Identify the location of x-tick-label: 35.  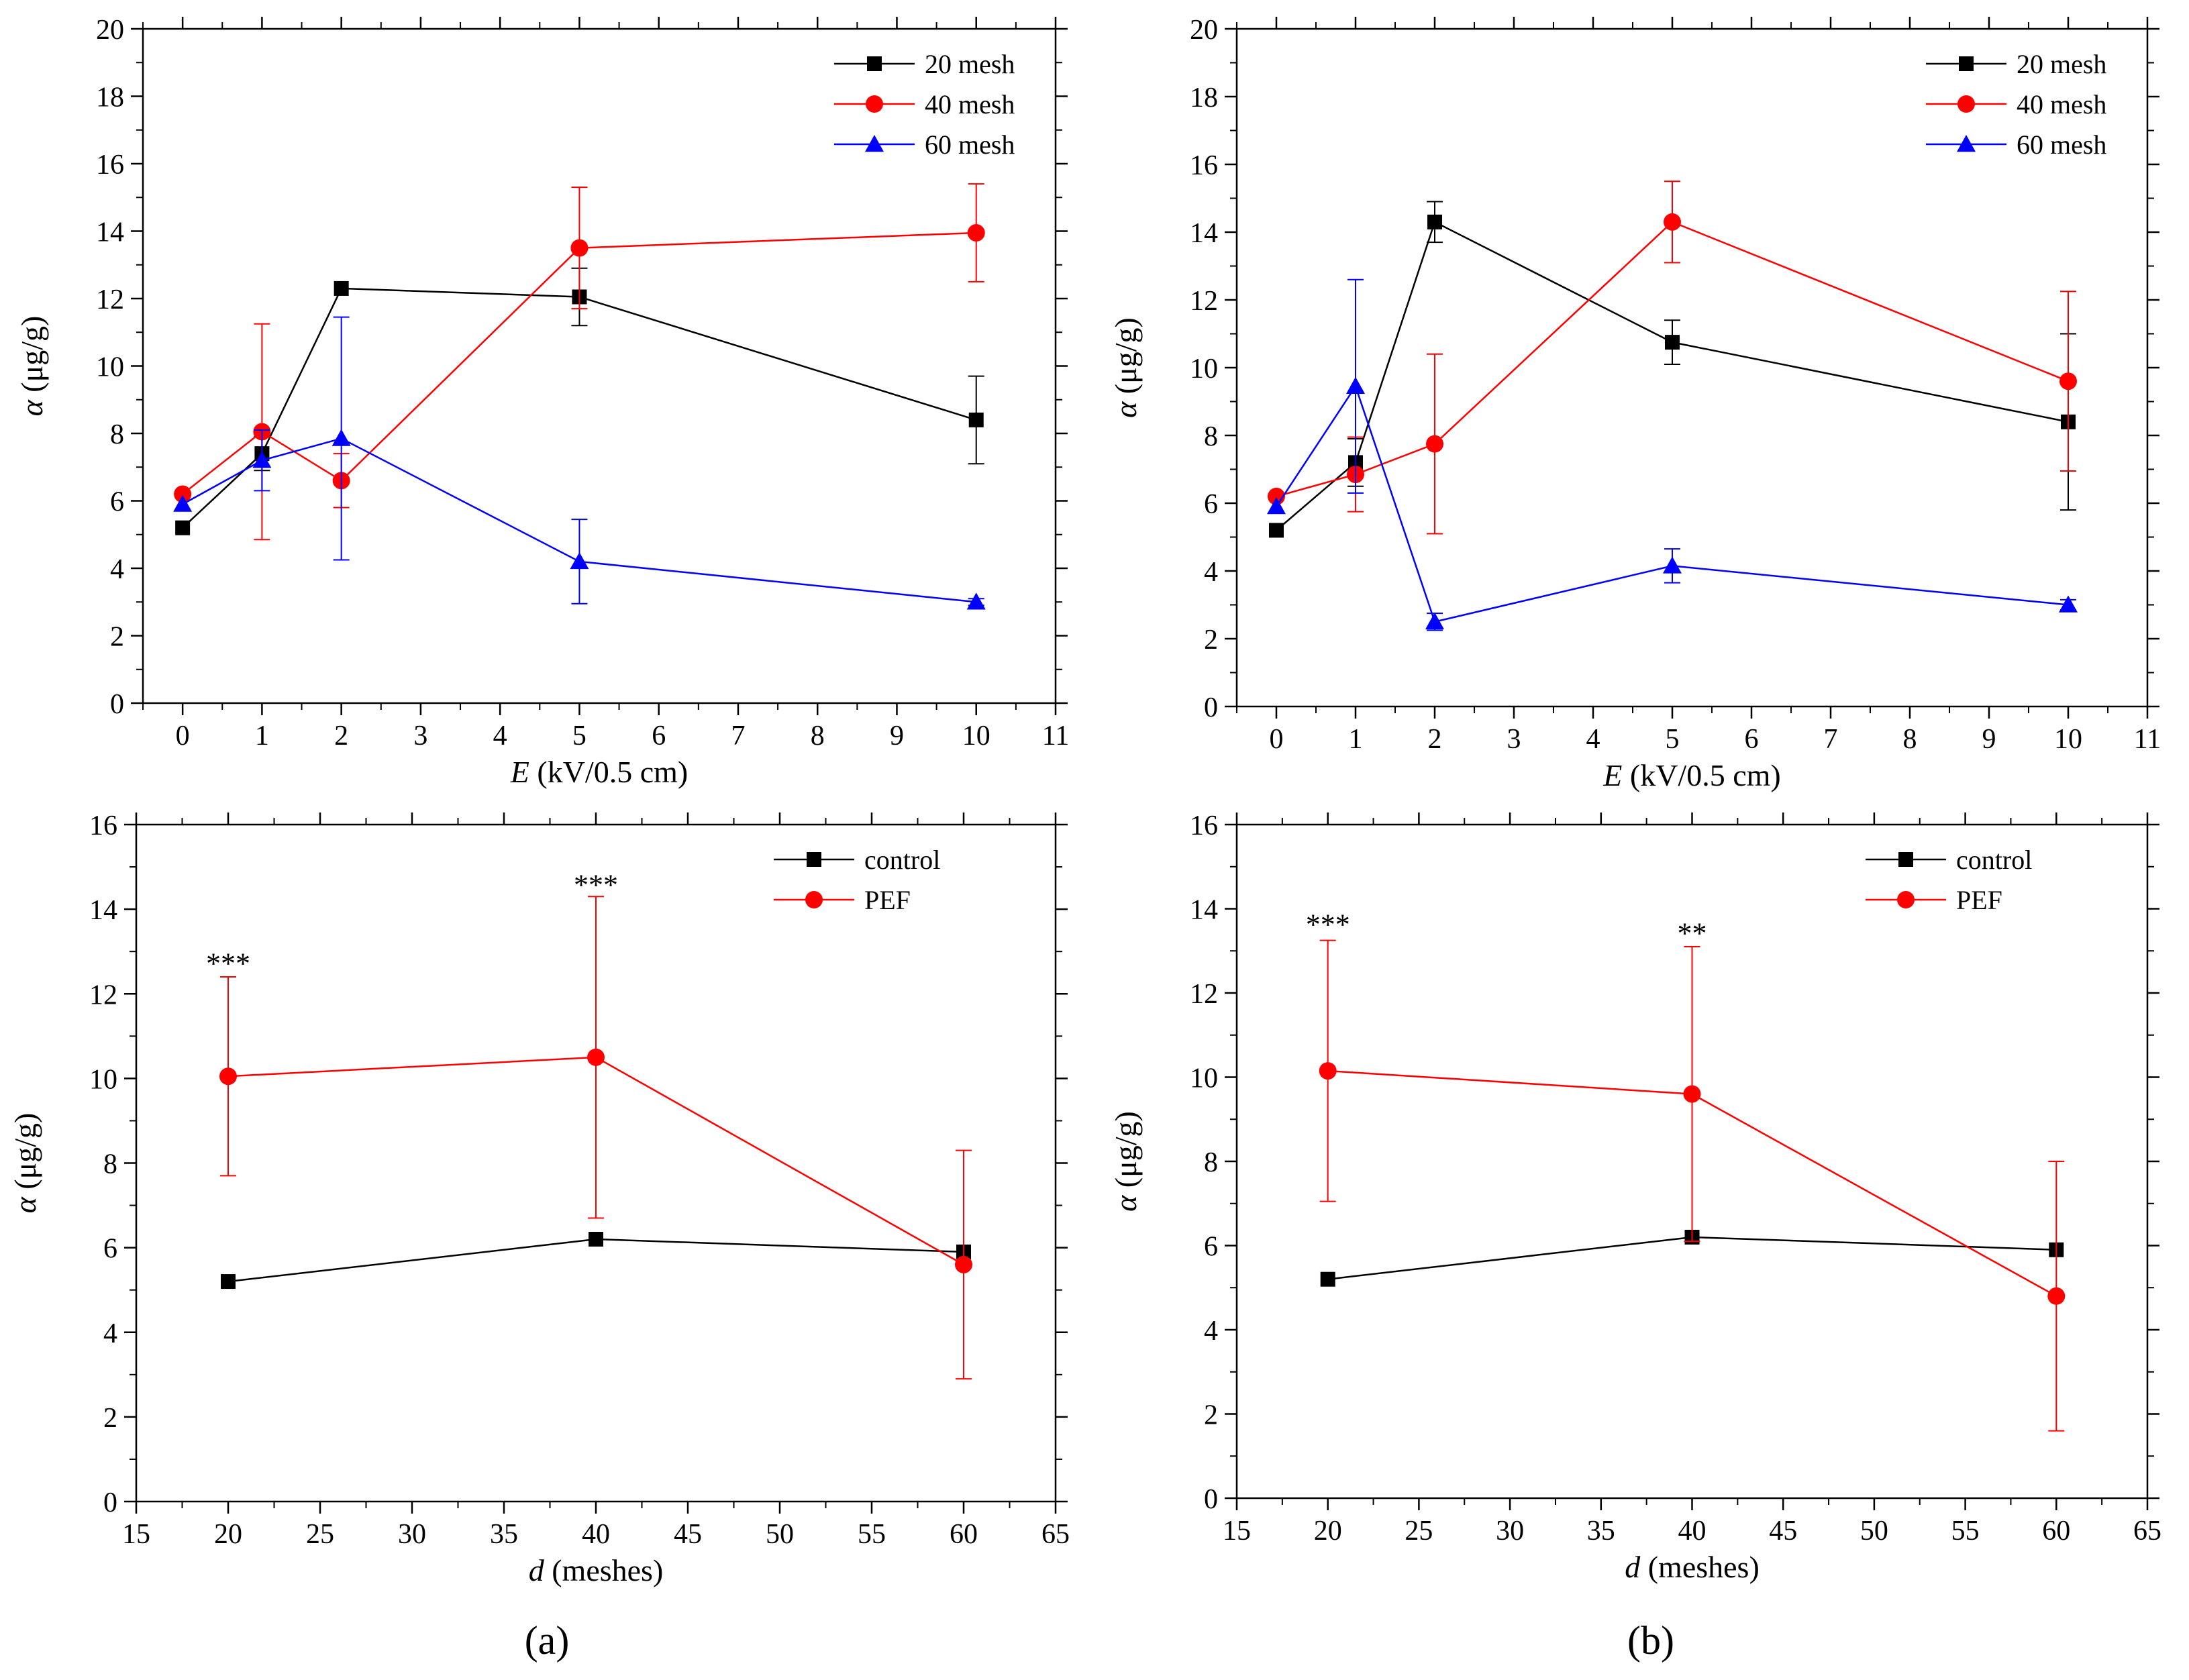
(1601, 1531).